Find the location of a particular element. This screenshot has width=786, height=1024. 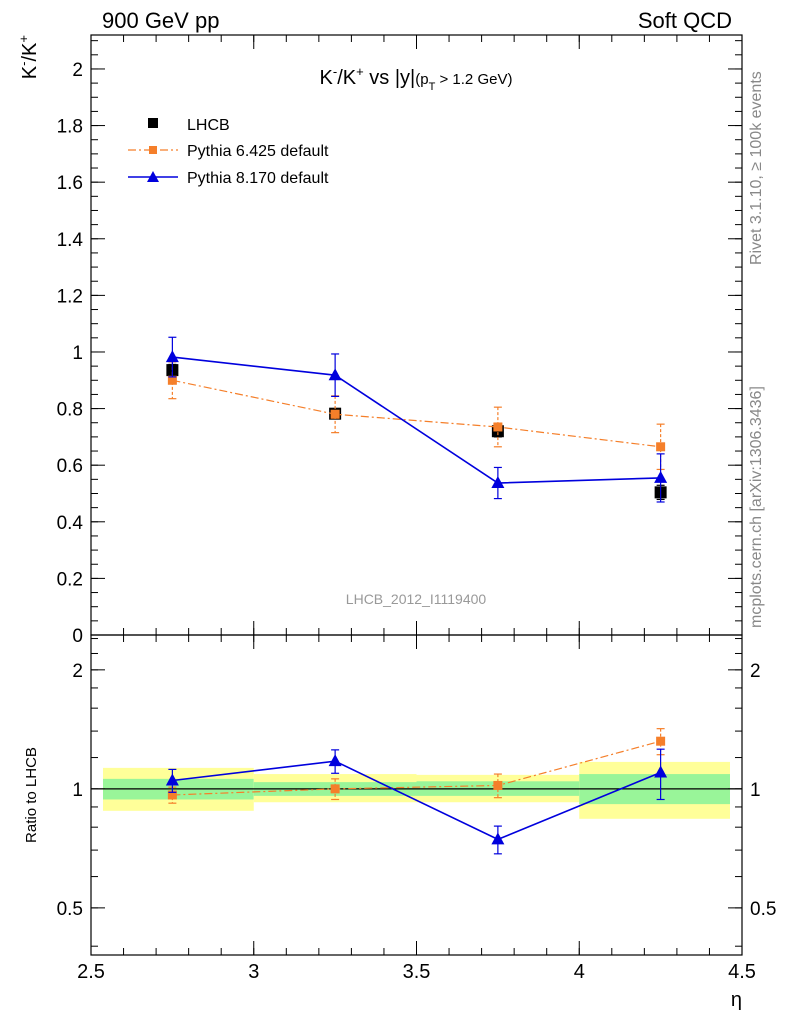

title-cut-sub: T is located at coordinates (432, 87).